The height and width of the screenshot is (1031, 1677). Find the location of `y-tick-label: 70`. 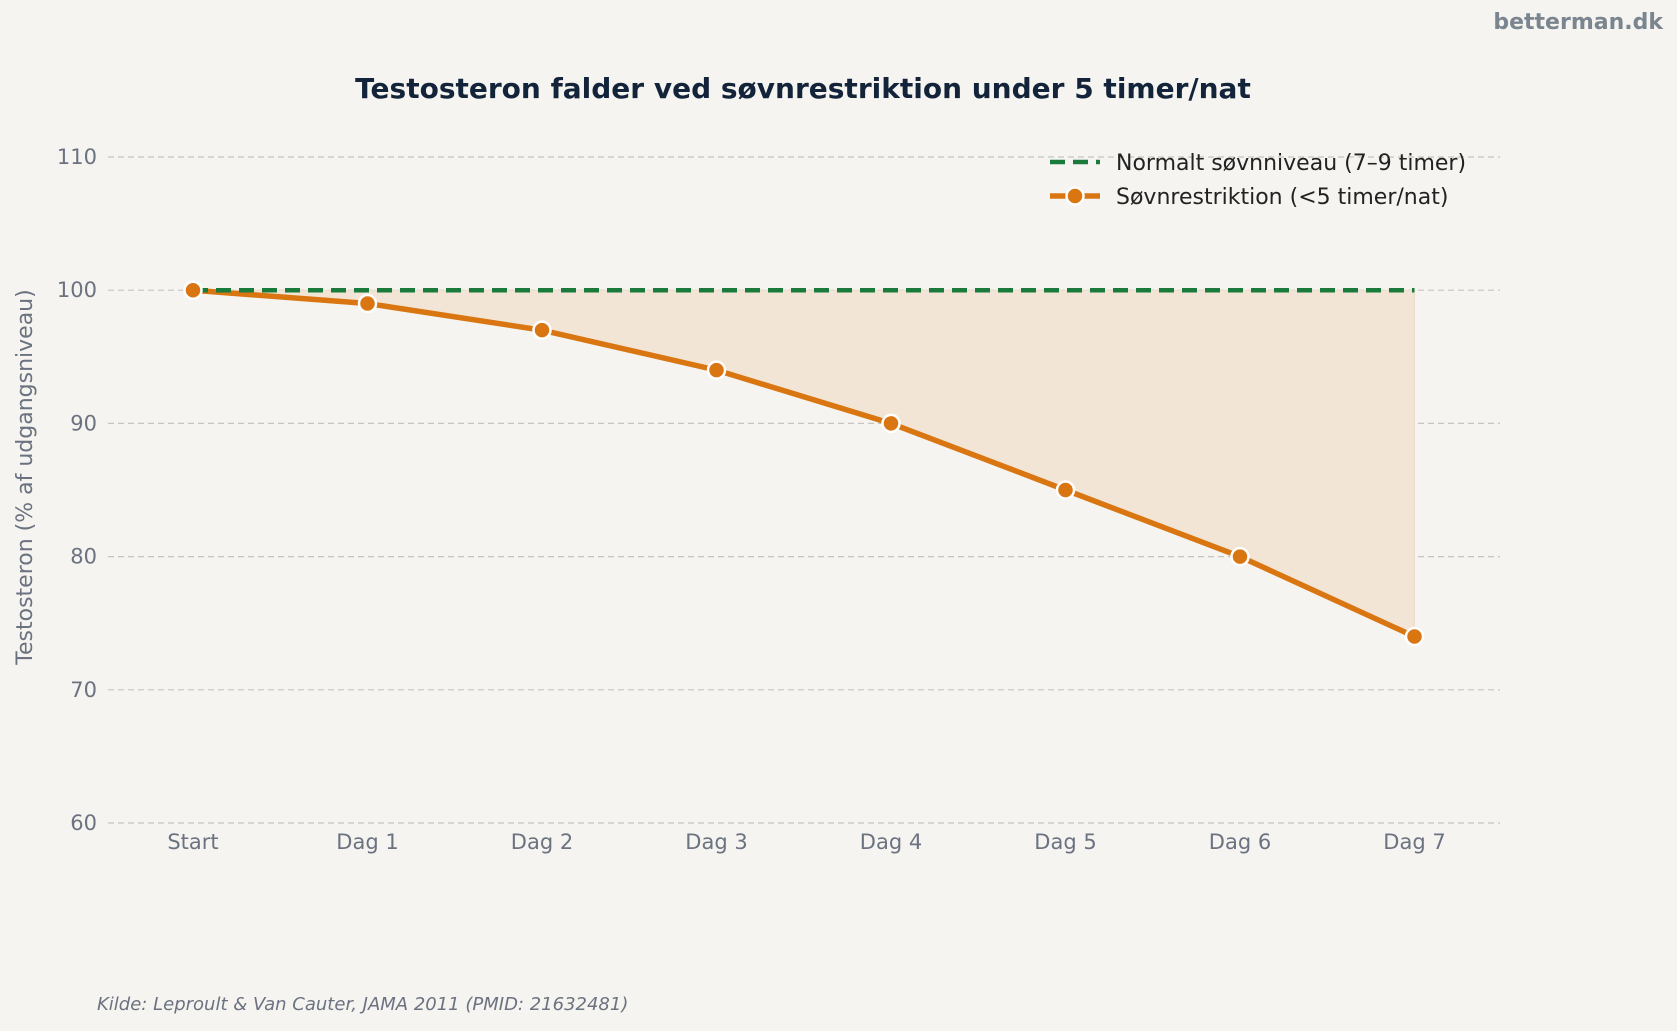

y-tick-label: 70 is located at coordinates (83, 690).